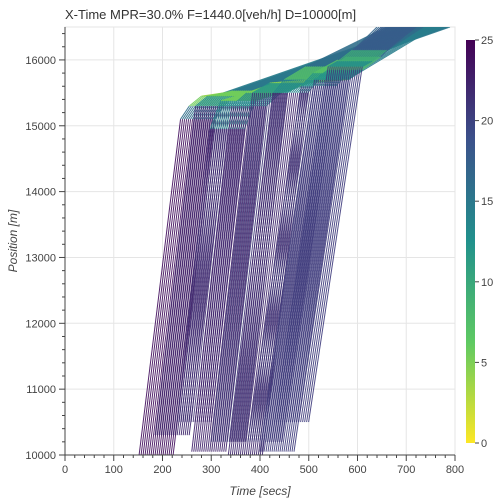 Image resolution: width=500 pixels, height=500 pixels. I want to click on x-tick-label: 800, so click(455, 470).